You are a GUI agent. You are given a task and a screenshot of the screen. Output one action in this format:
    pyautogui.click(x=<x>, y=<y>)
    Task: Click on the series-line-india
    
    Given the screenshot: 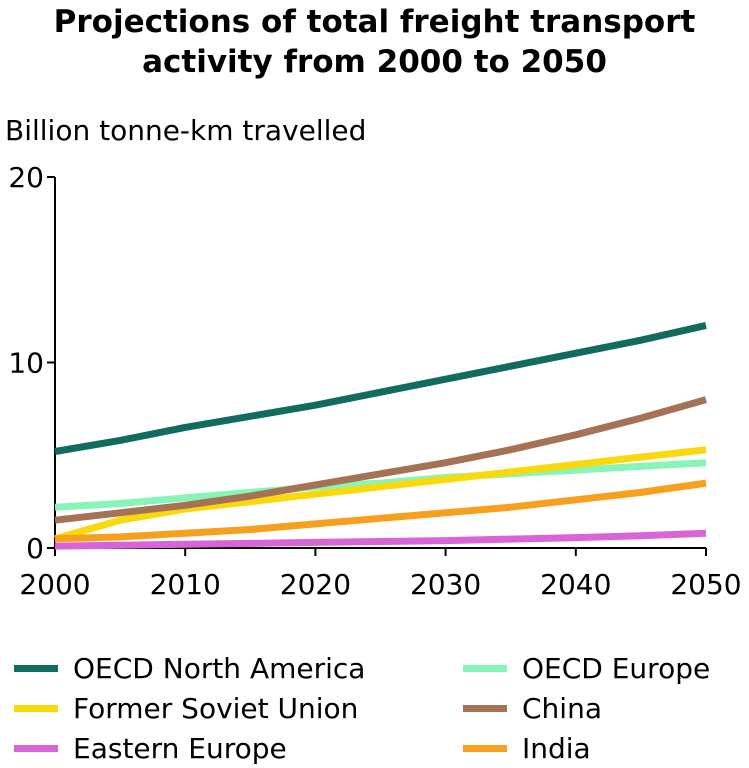 What is the action you would take?
    pyautogui.click(x=380, y=511)
    